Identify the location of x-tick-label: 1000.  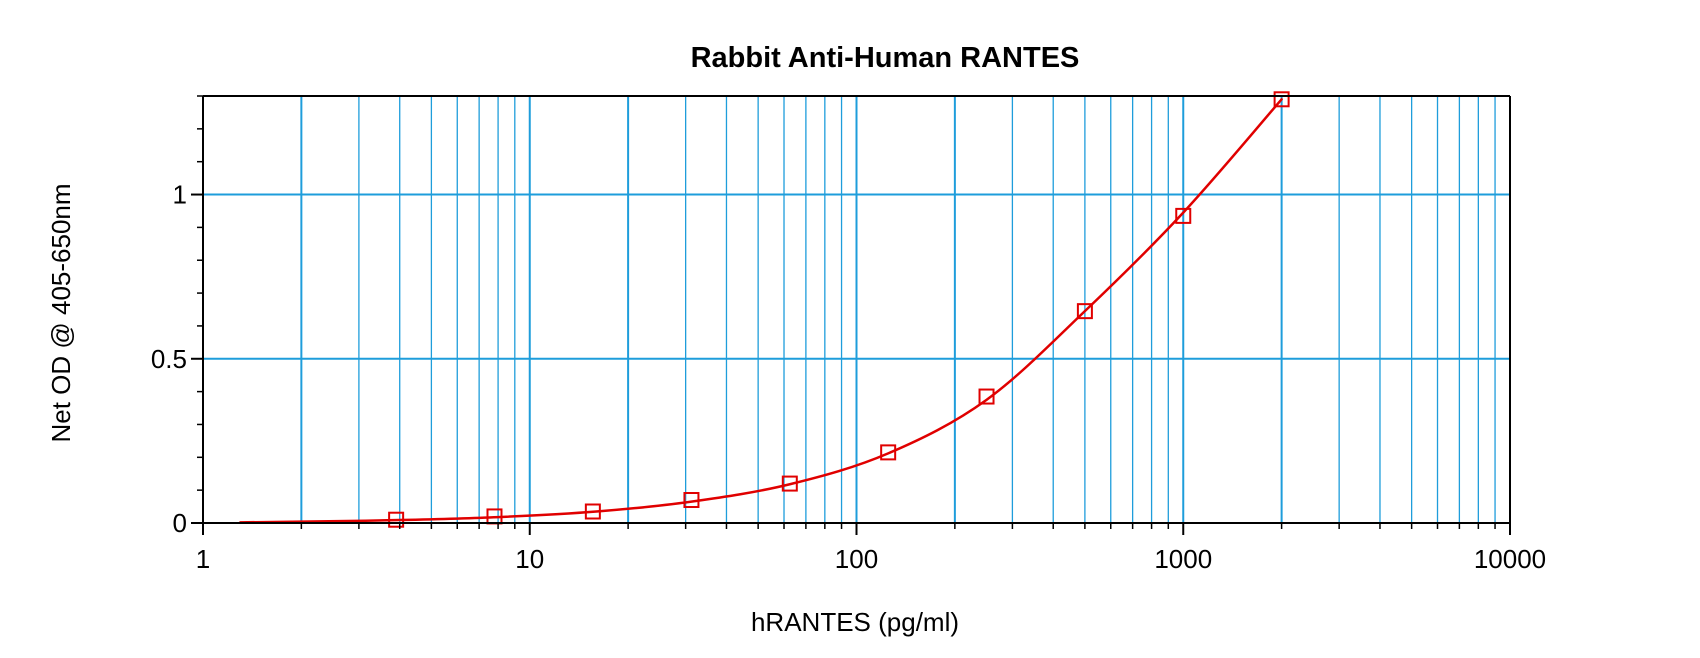
(1183, 559).